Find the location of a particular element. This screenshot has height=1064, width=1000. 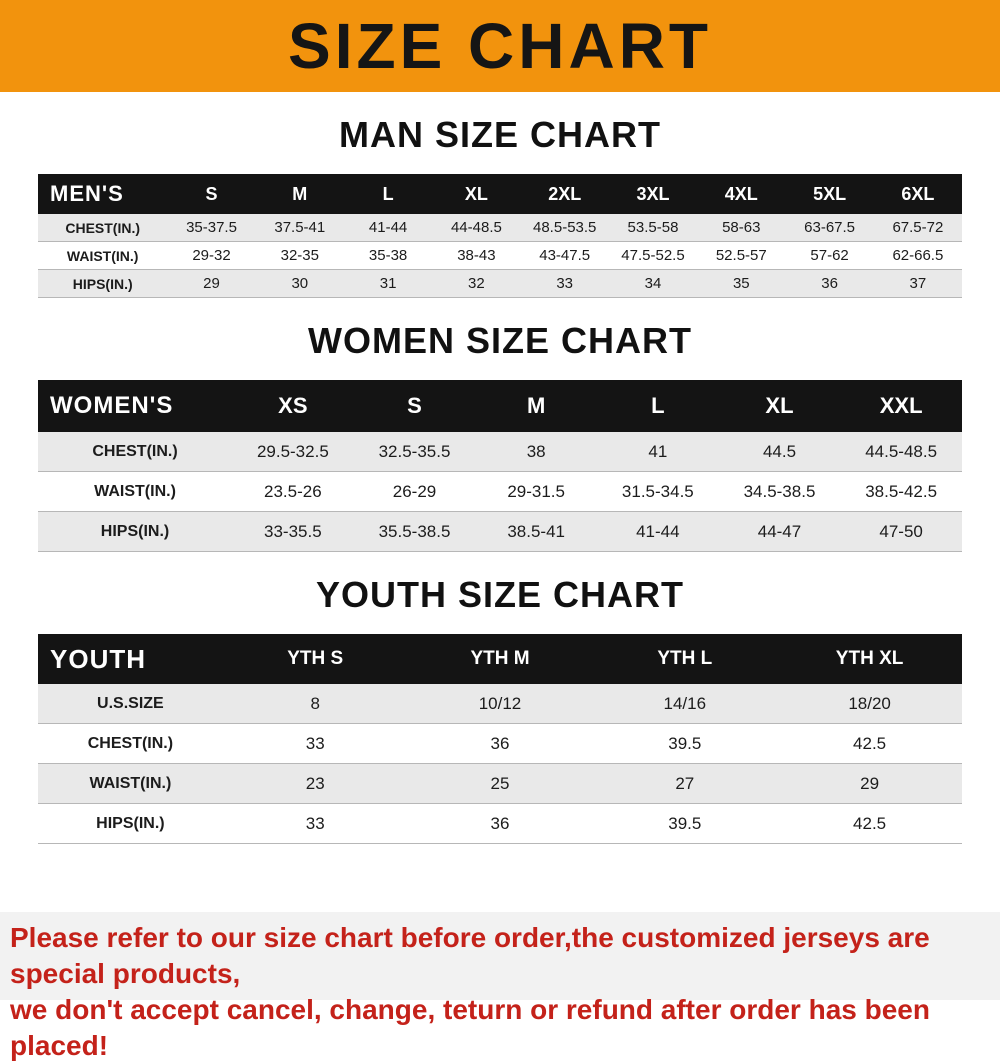

table-row: CHEST(IN.) 33 36 39.5 42.5 is located at coordinates (500, 744).